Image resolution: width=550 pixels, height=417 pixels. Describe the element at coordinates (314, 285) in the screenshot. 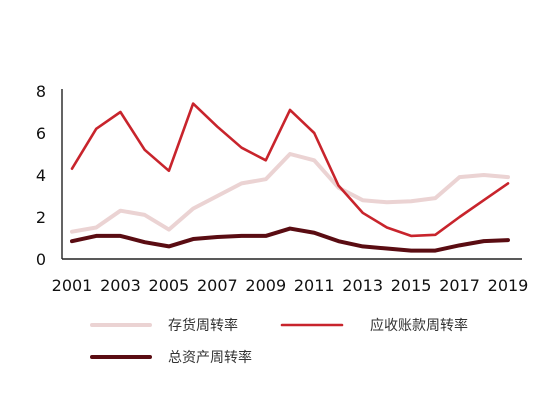

I see `x-tick-label: 2011` at that location.